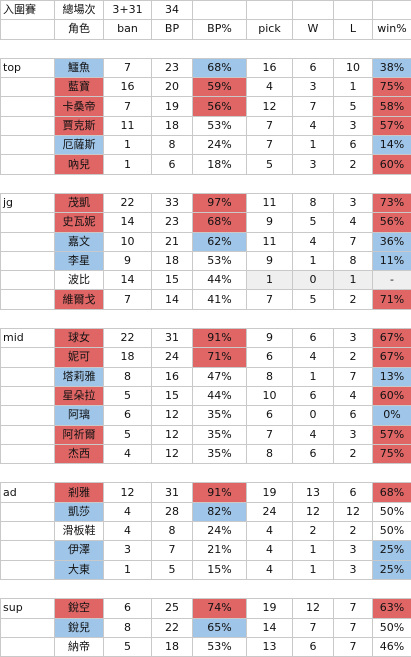 This screenshot has height=657, width=411. Describe the element at coordinates (353, 87) in the screenshot. I see `cell-loss: 1` at that location.